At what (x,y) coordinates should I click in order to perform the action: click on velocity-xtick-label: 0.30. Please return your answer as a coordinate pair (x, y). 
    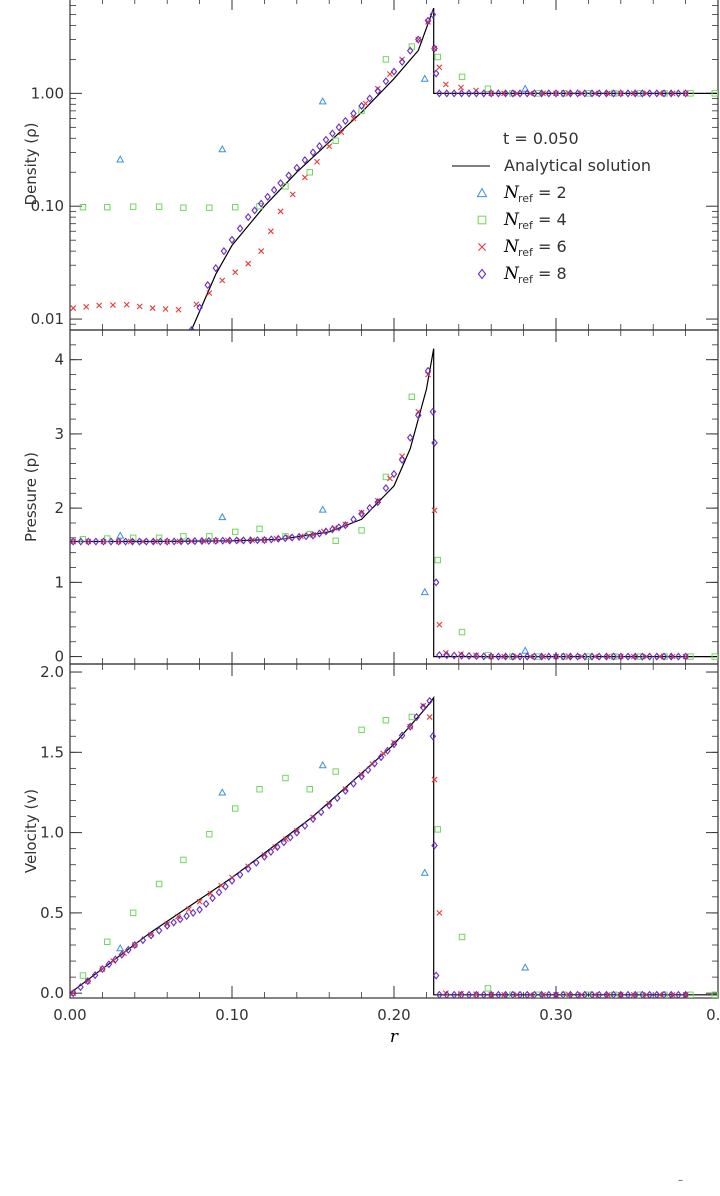
    Looking at the image, I should click on (555, 1015).